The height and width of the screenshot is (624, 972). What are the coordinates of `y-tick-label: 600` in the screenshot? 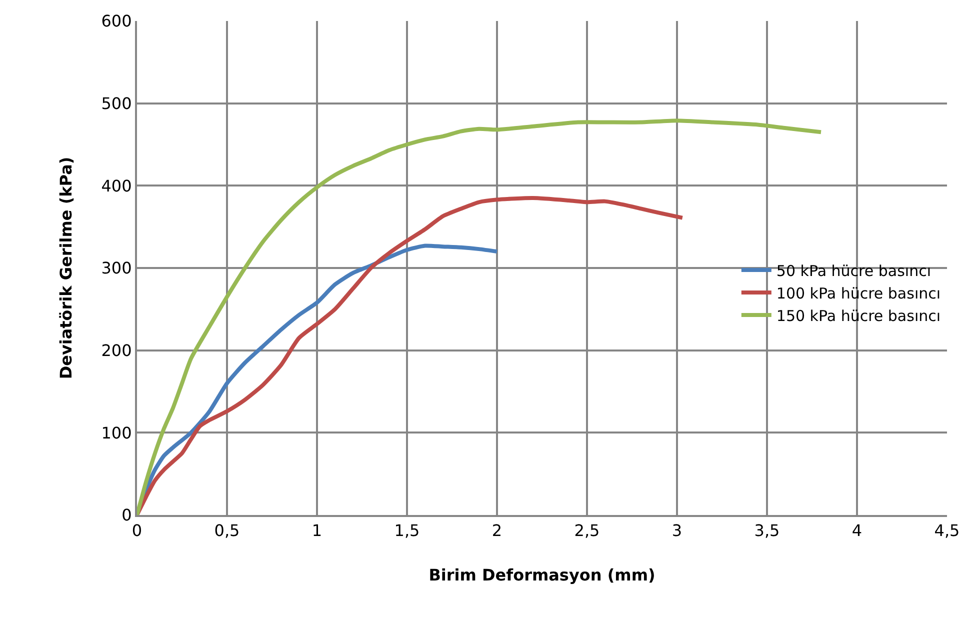 It's located at (116, 21).